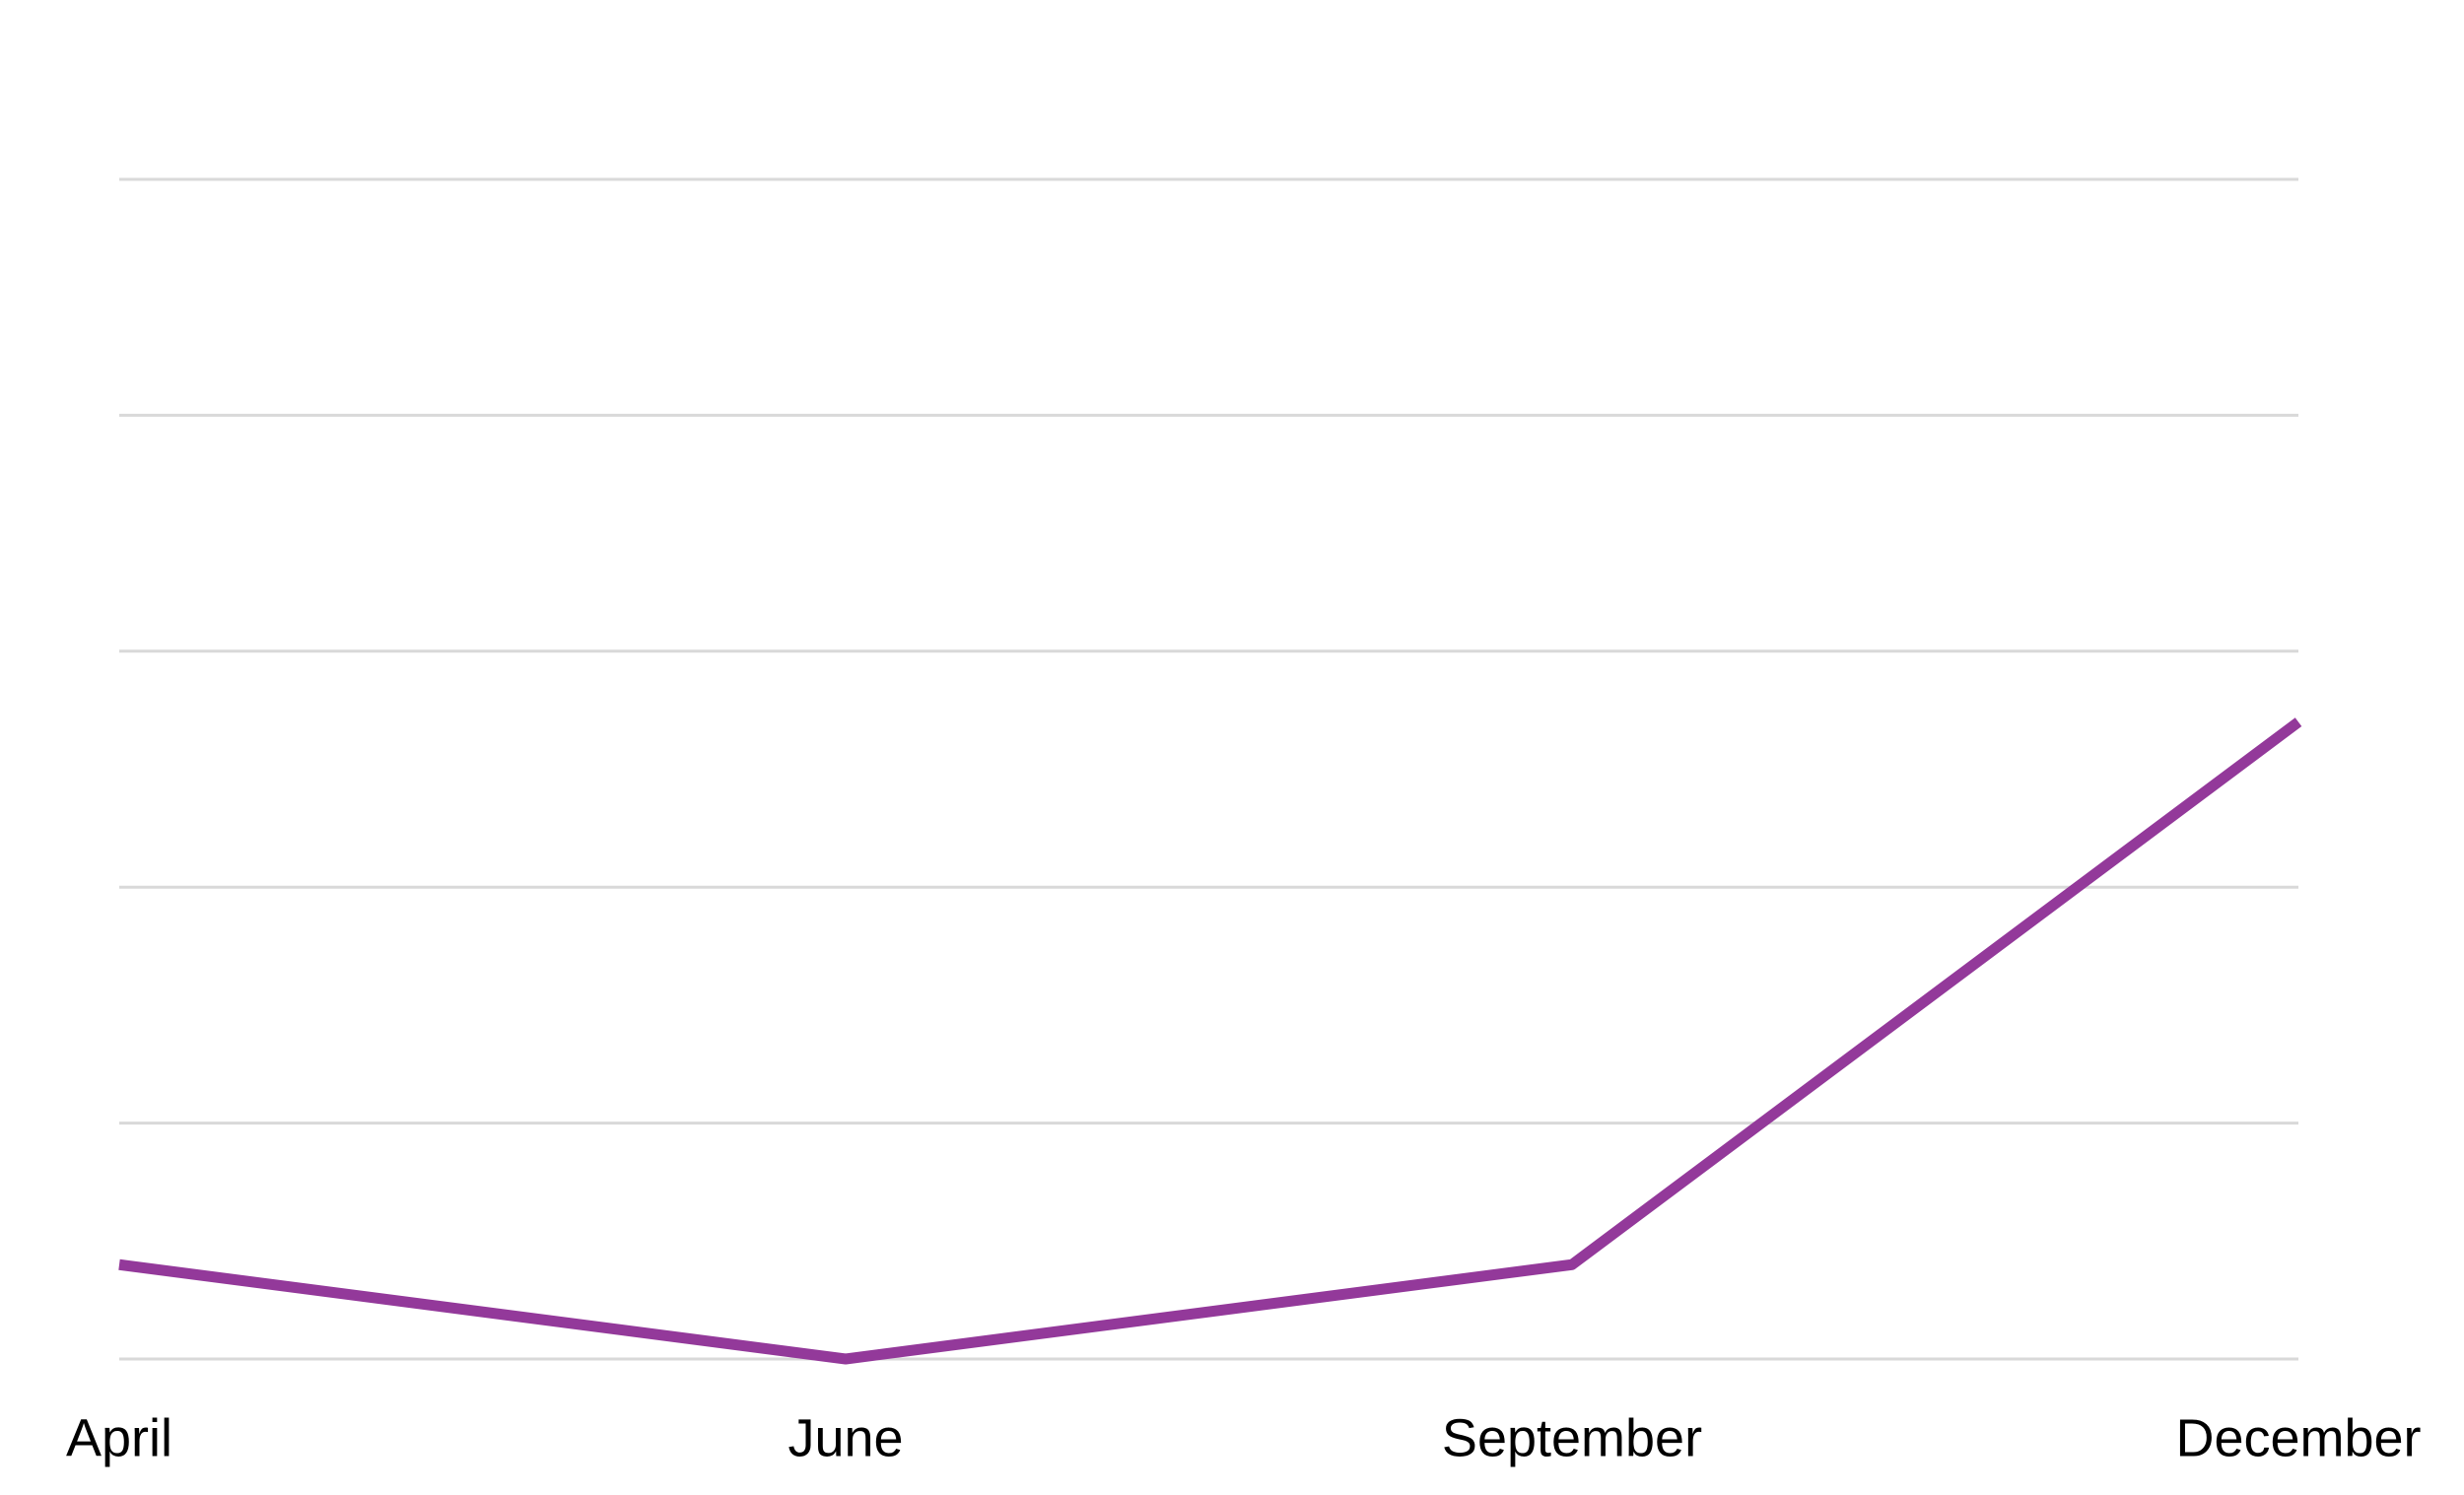  I want to click on x-tick-label: June, so click(845, 1437).